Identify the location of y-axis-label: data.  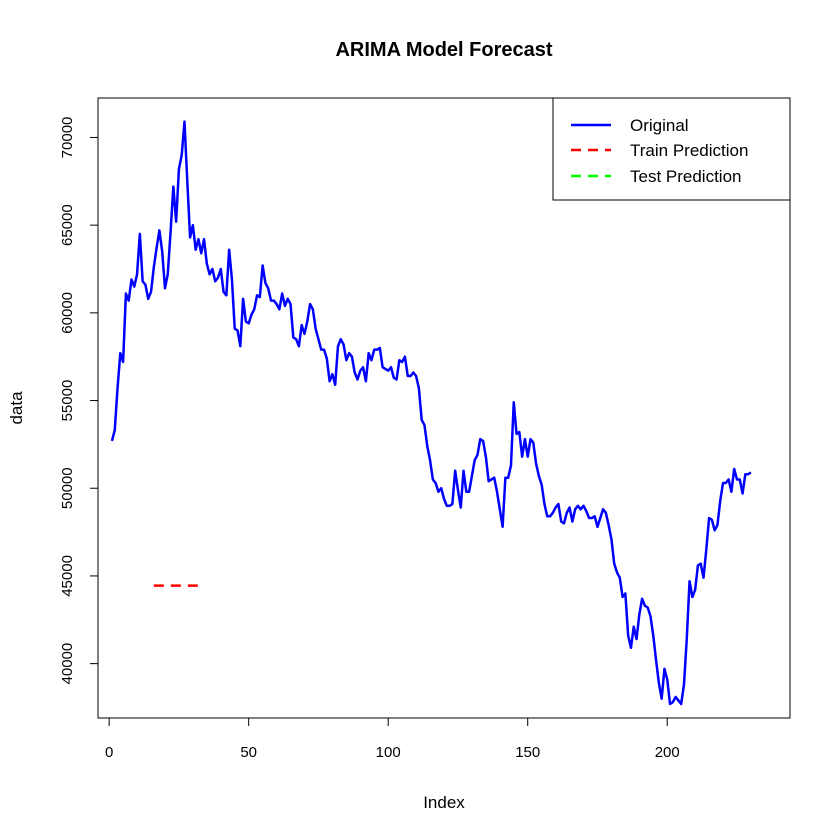
(16, 408).